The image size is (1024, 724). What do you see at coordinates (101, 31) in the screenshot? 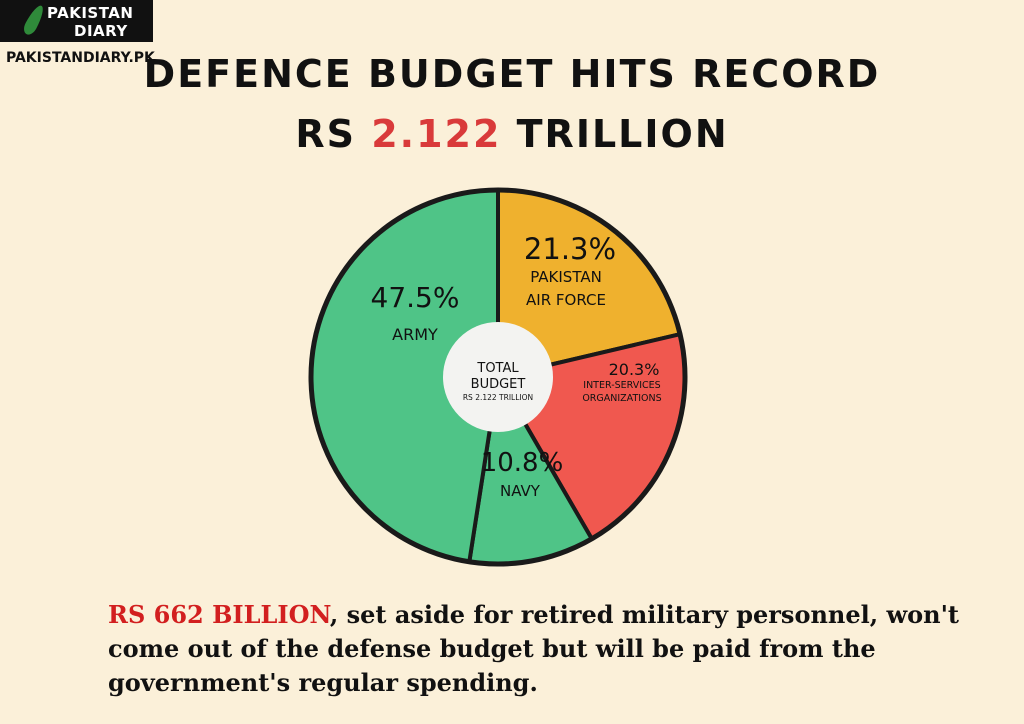
I see `logo-text-line2: DIARY` at bounding box center [101, 31].